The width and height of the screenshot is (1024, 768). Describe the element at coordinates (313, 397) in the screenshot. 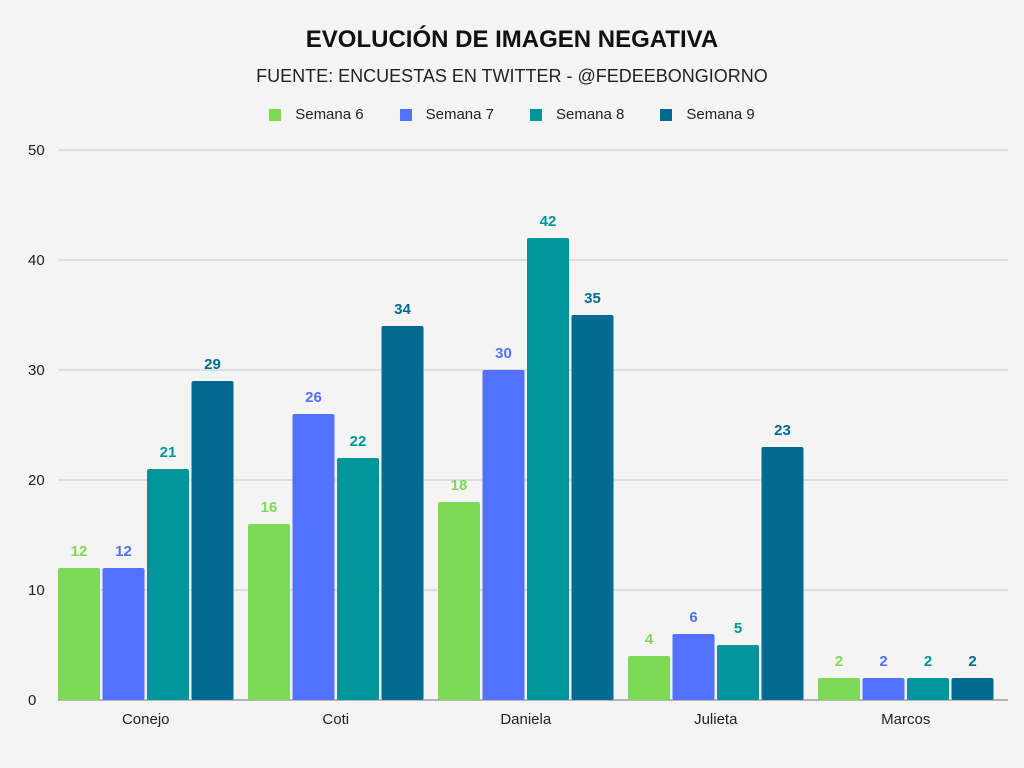

I see `data-label: 26` at that location.